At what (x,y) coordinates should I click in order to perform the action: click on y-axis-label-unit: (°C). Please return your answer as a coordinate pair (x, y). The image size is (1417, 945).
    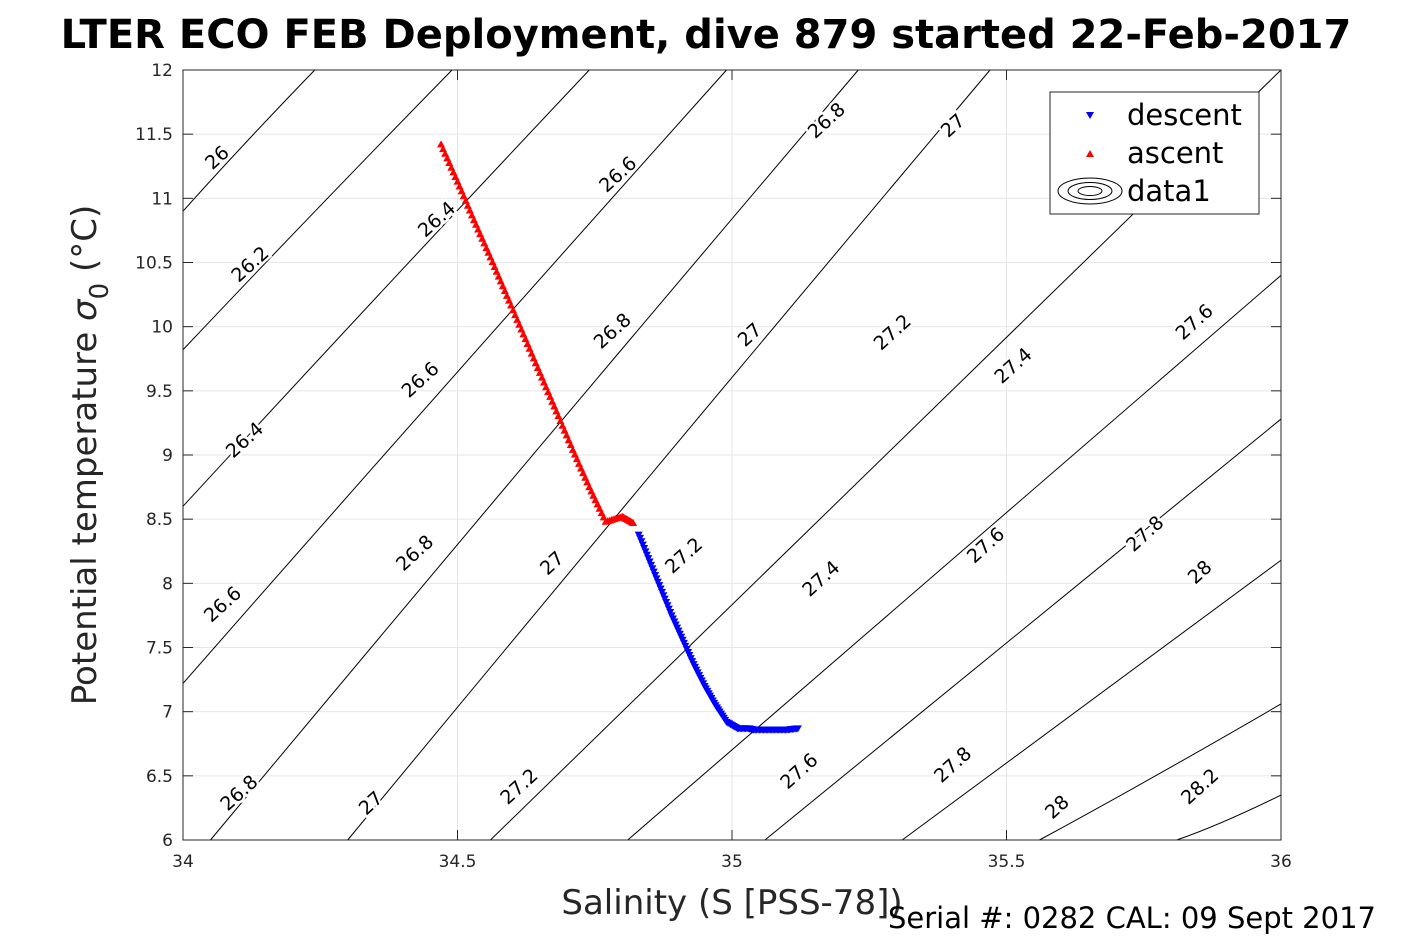
    Looking at the image, I should click on (85, 244).